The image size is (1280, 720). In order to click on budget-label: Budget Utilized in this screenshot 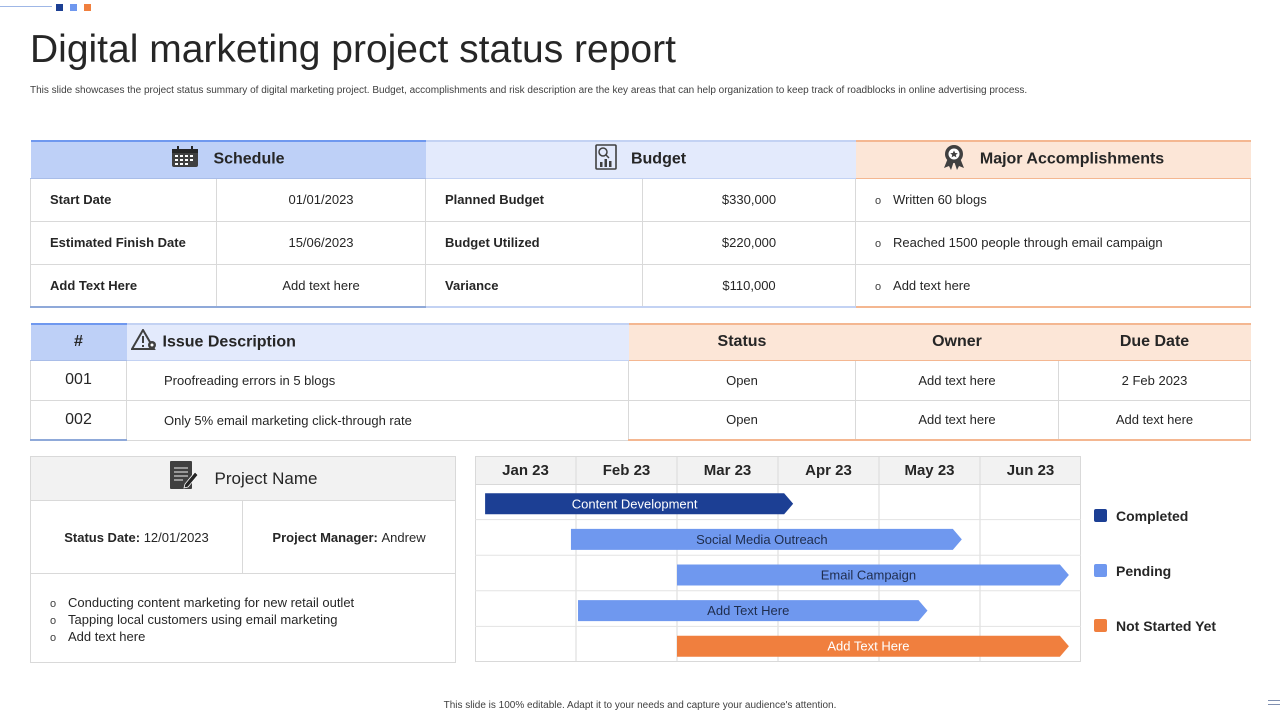, I will do `click(534, 243)`.